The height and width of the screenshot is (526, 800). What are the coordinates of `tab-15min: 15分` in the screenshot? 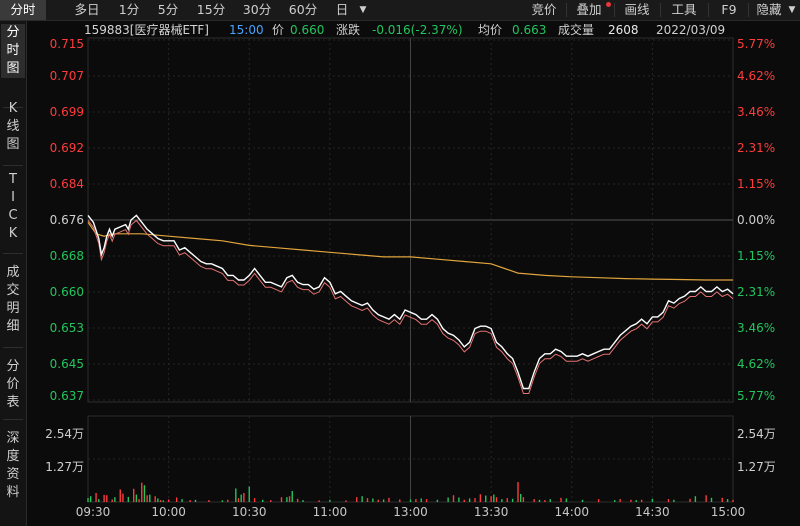 It's located at (211, 9).